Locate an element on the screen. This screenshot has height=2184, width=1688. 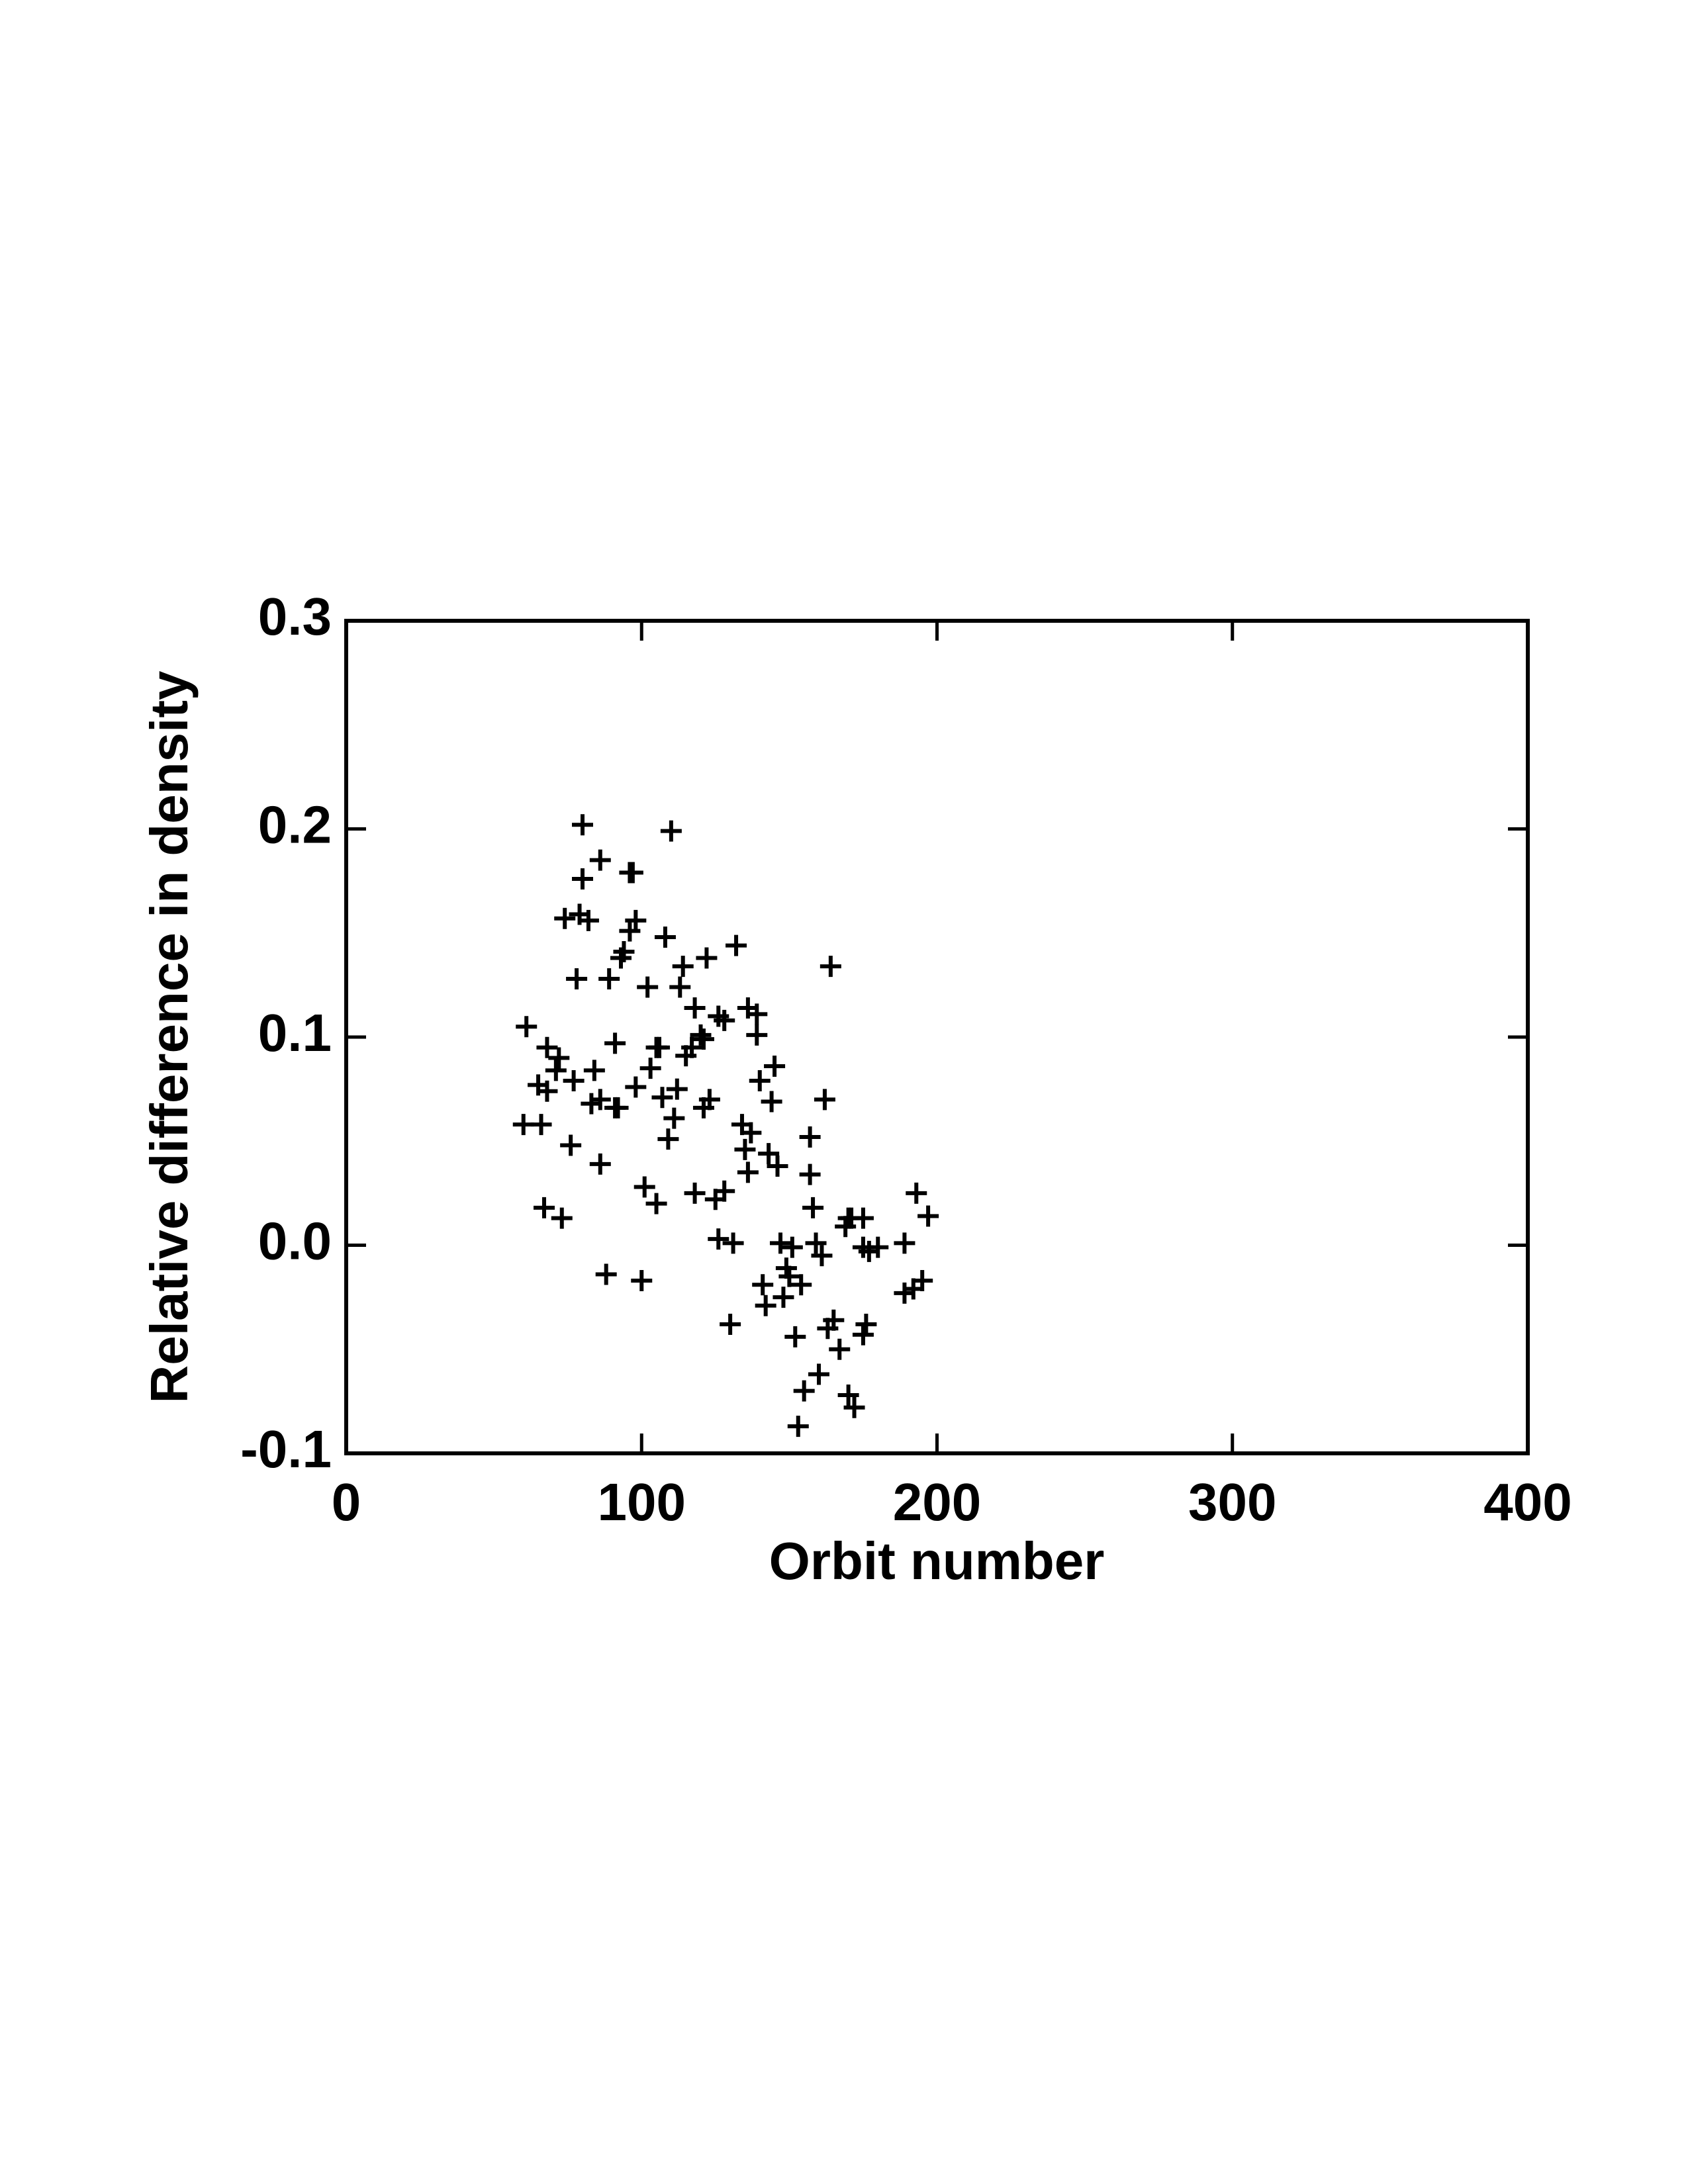
x-axis-title: Orbit number is located at coordinates (937, 1561).